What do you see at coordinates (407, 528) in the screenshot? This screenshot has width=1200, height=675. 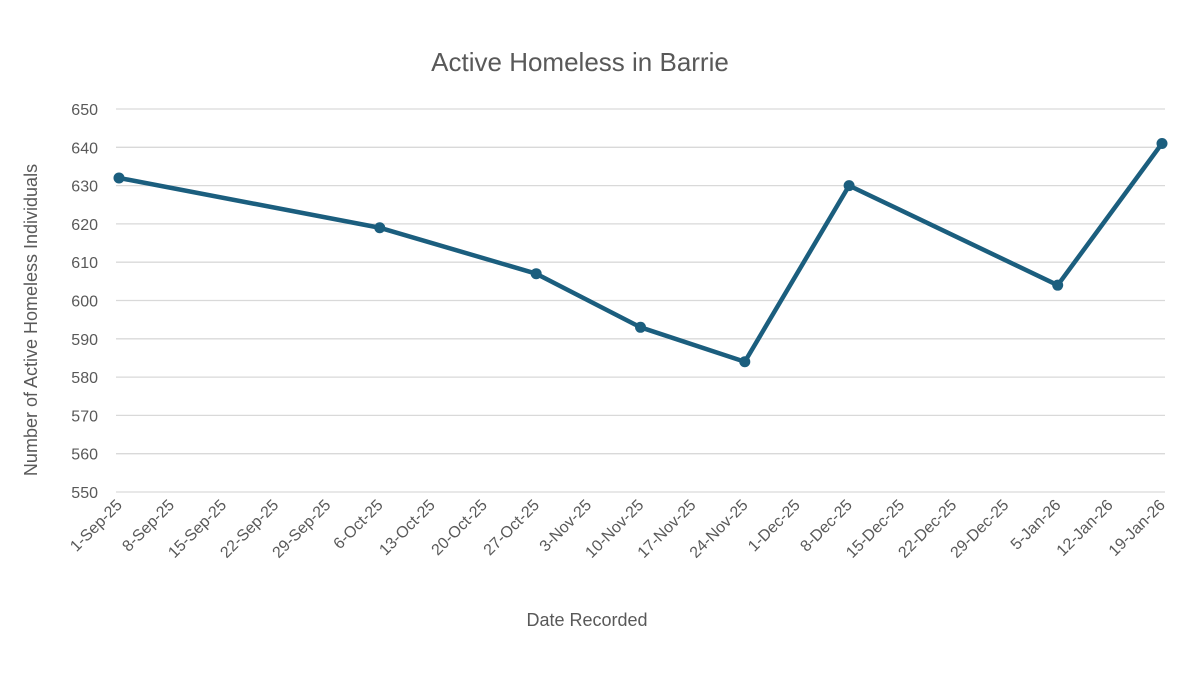 I see `x-tick-label: 13-Oct-25` at bounding box center [407, 528].